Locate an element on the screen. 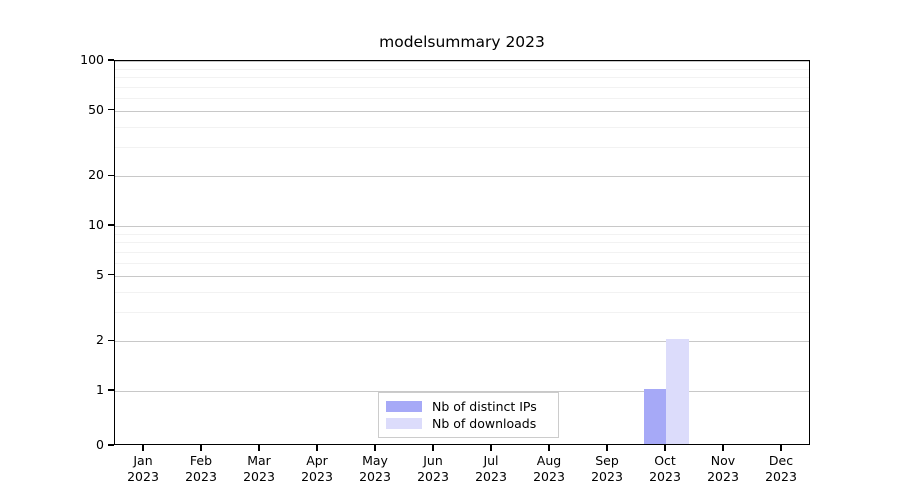  x-tick-month: Aug is located at coordinates (549, 460).